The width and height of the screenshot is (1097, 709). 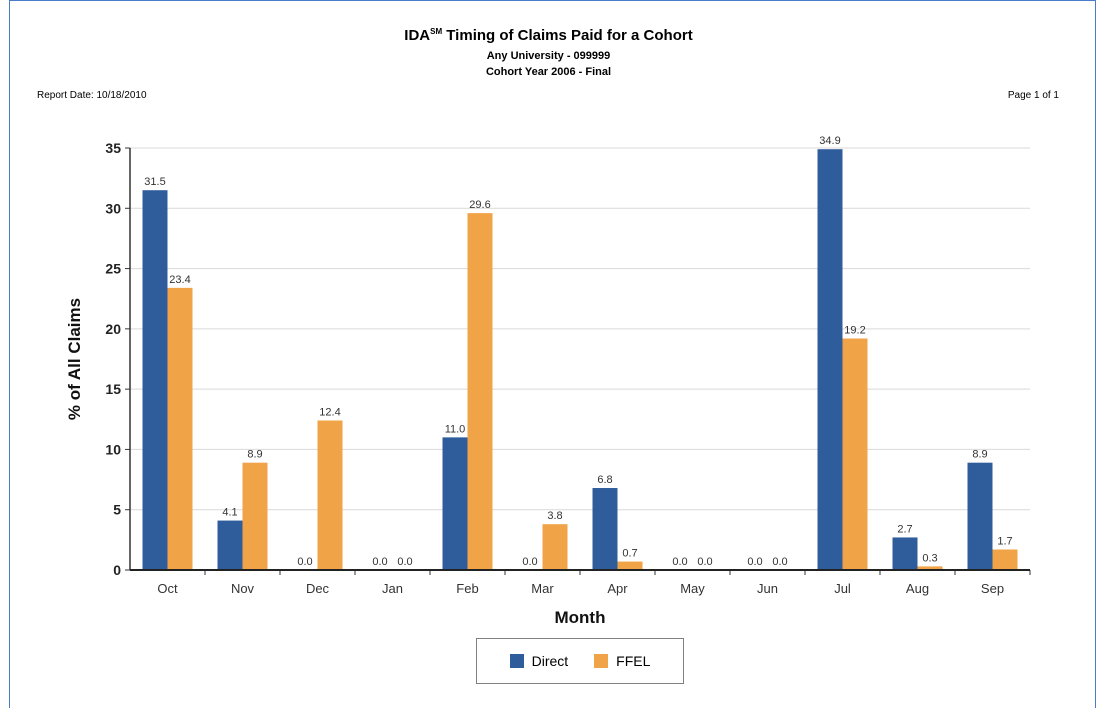 I want to click on data-label: 3.8, so click(x=554, y=516).